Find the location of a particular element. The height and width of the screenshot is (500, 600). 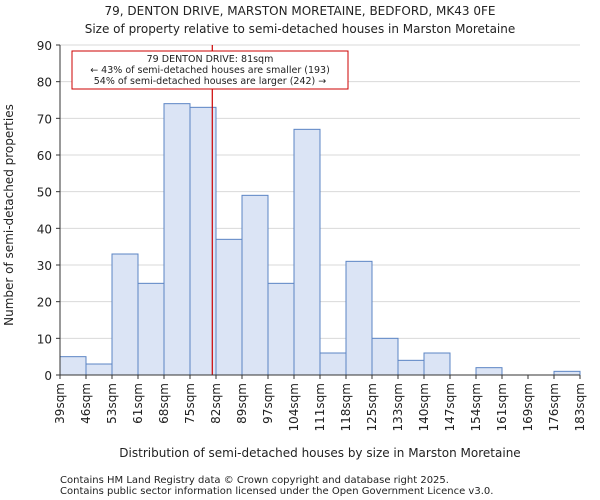

y-tick-label: 30 is located at coordinates (44, 266).